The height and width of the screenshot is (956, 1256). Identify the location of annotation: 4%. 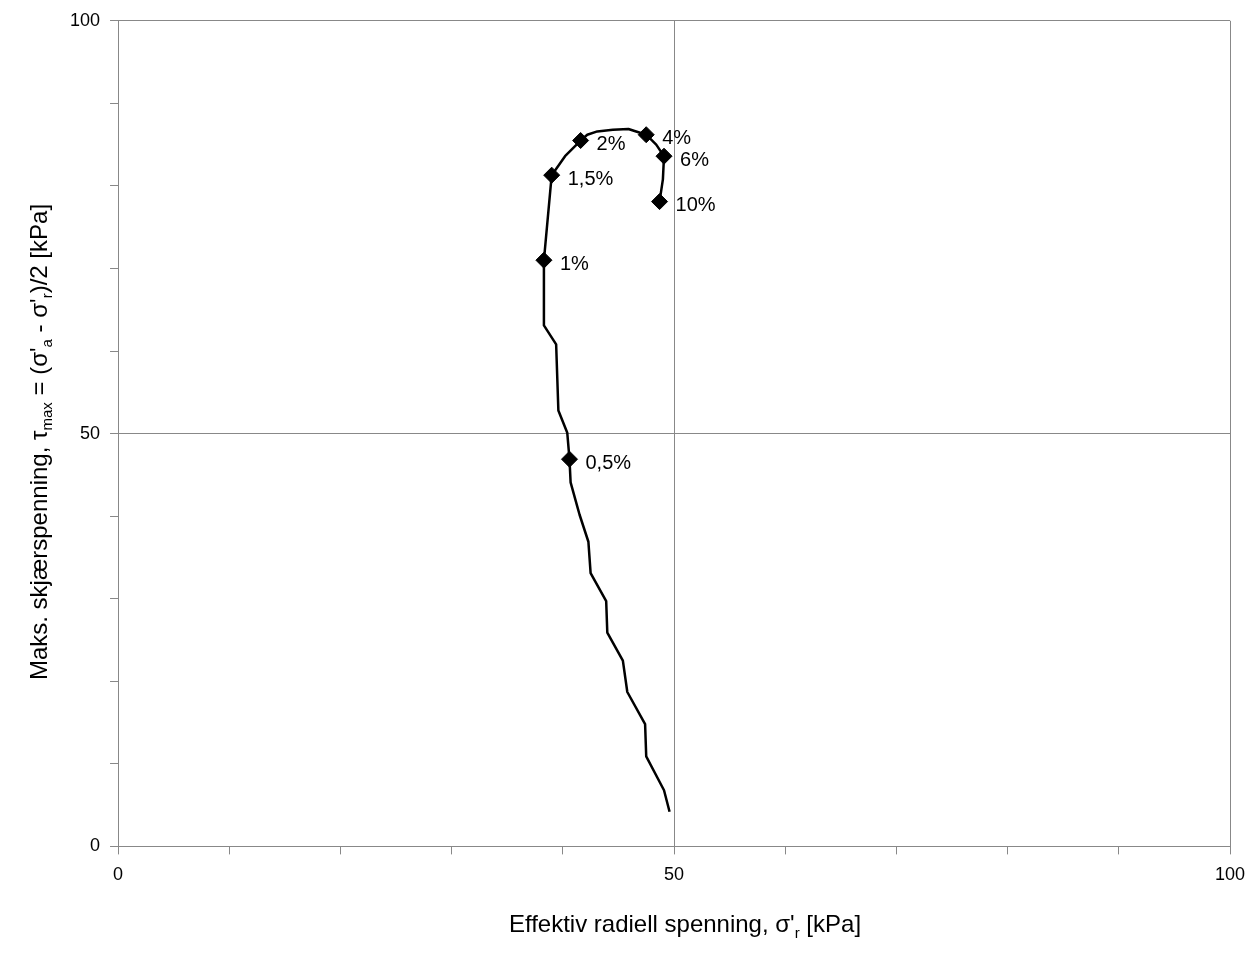
(677, 137).